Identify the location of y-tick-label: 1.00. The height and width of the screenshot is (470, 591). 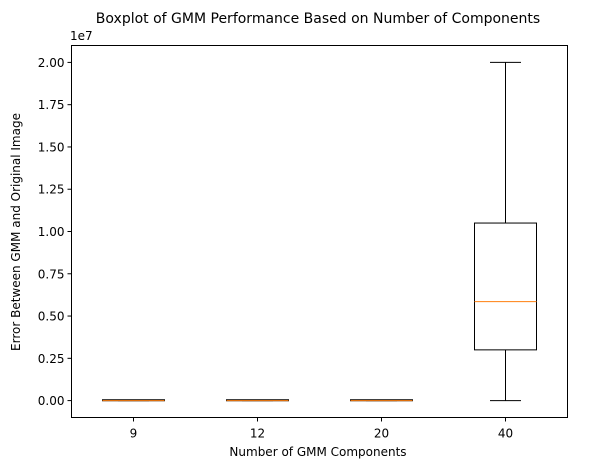
(51, 232).